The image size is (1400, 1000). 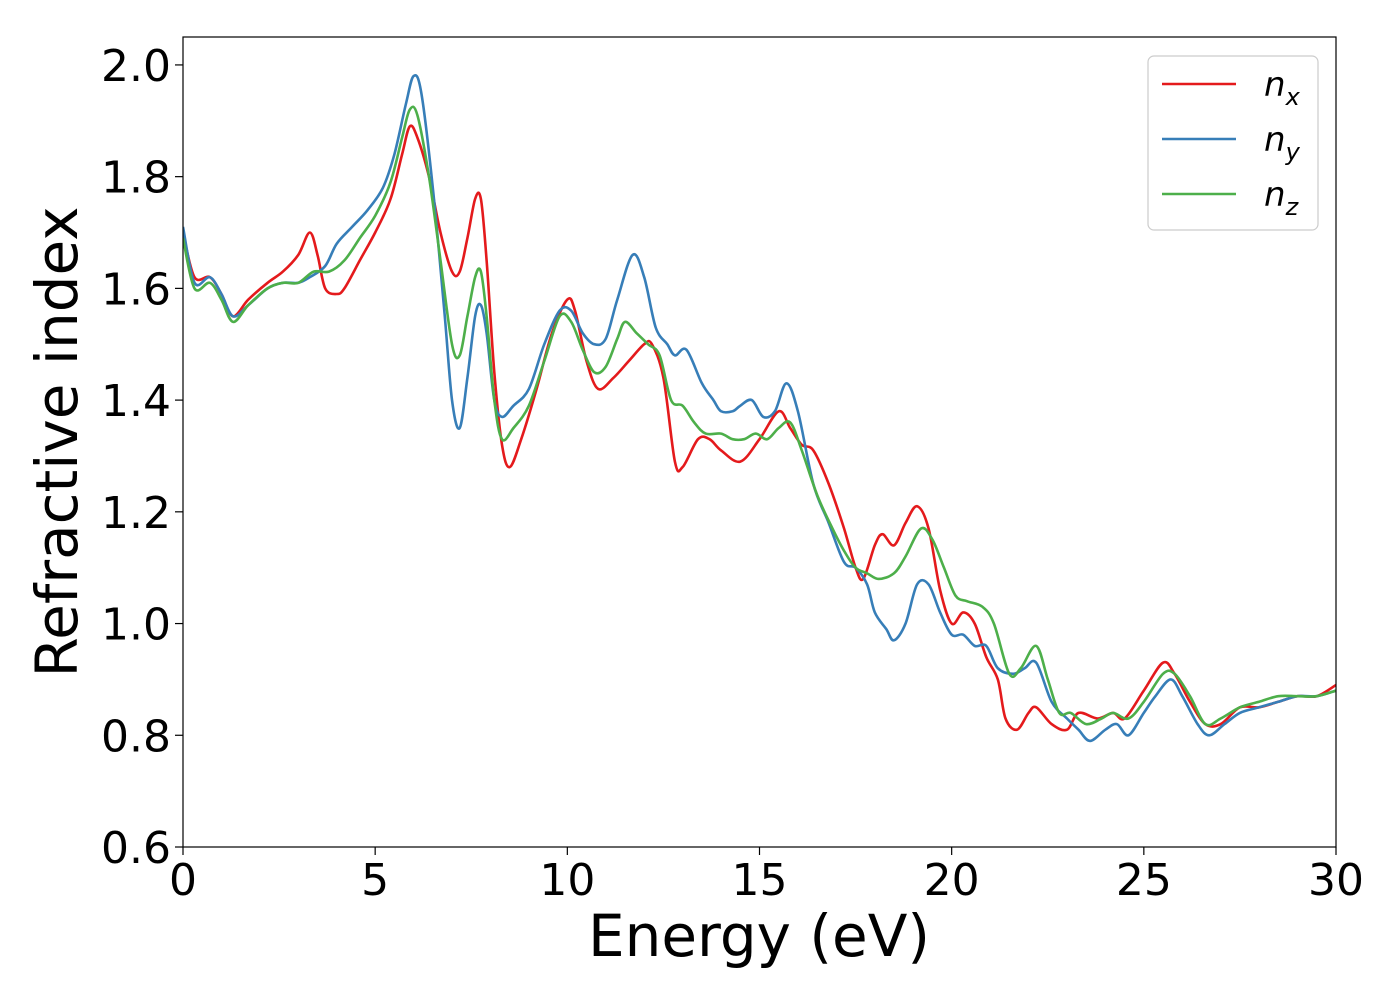 I want to click on y-axis: 0.6 0.8 1.0 1.2 1.4 1.6 1.8 2.0, so click(x=142, y=457).